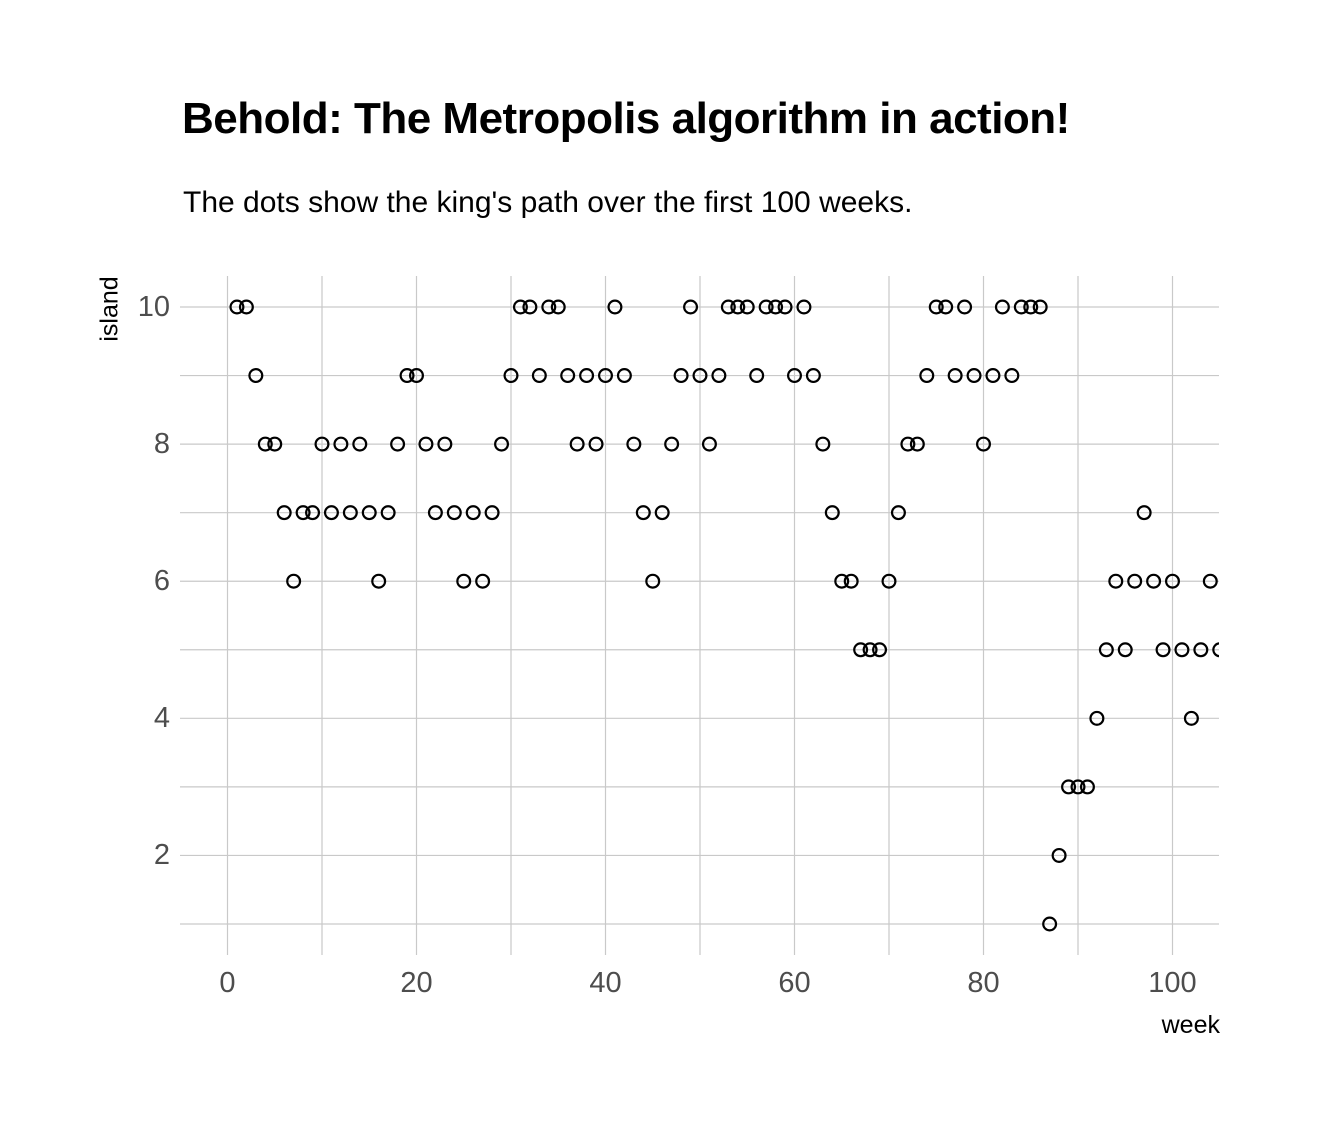 This screenshot has height=1140, width=1320. I want to click on y-tick-label-8: 8, so click(161, 444).